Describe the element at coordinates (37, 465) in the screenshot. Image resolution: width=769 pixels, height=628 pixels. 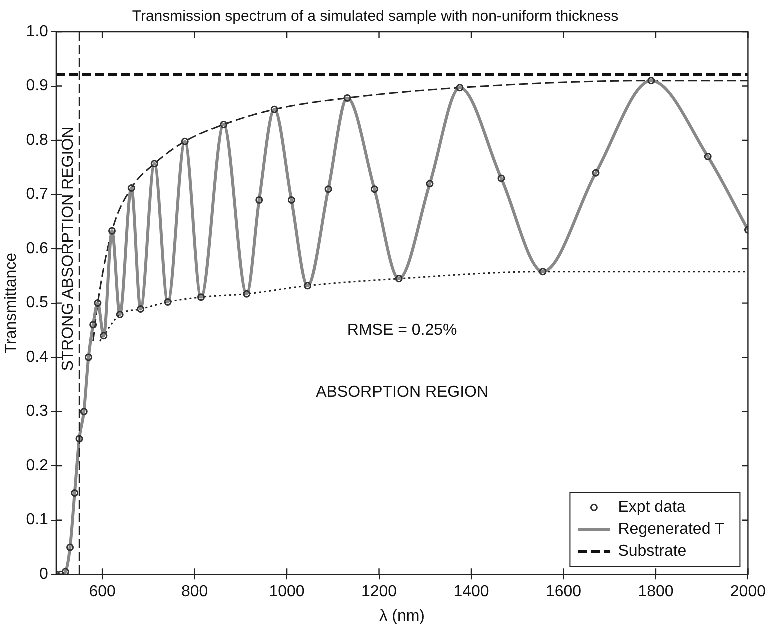
I see `y-tick-label: 0.2` at that location.